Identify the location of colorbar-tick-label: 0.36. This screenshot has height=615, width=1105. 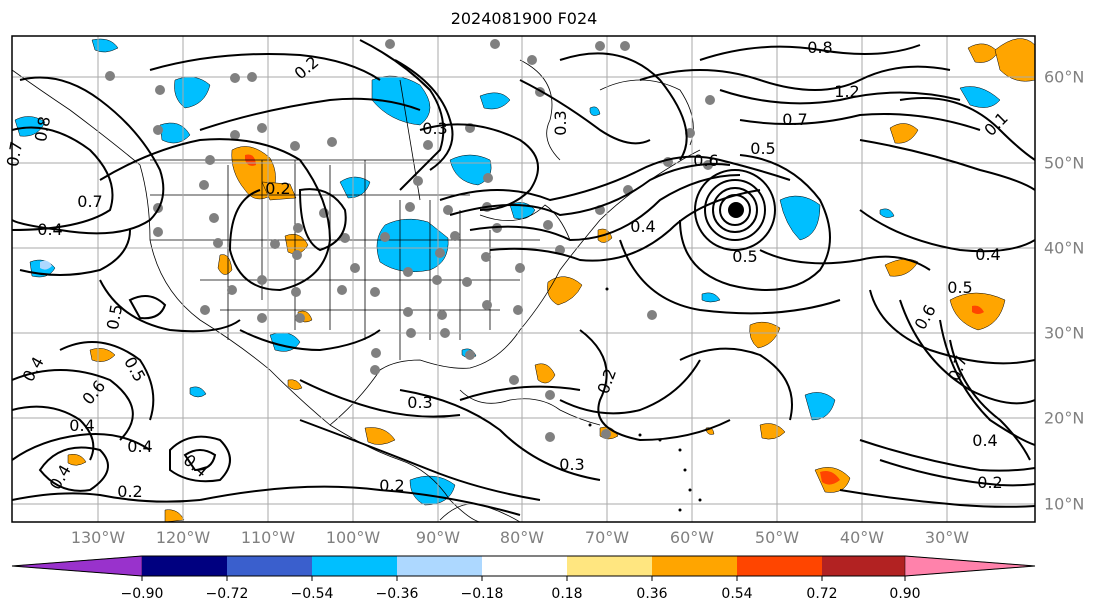
(652, 594).